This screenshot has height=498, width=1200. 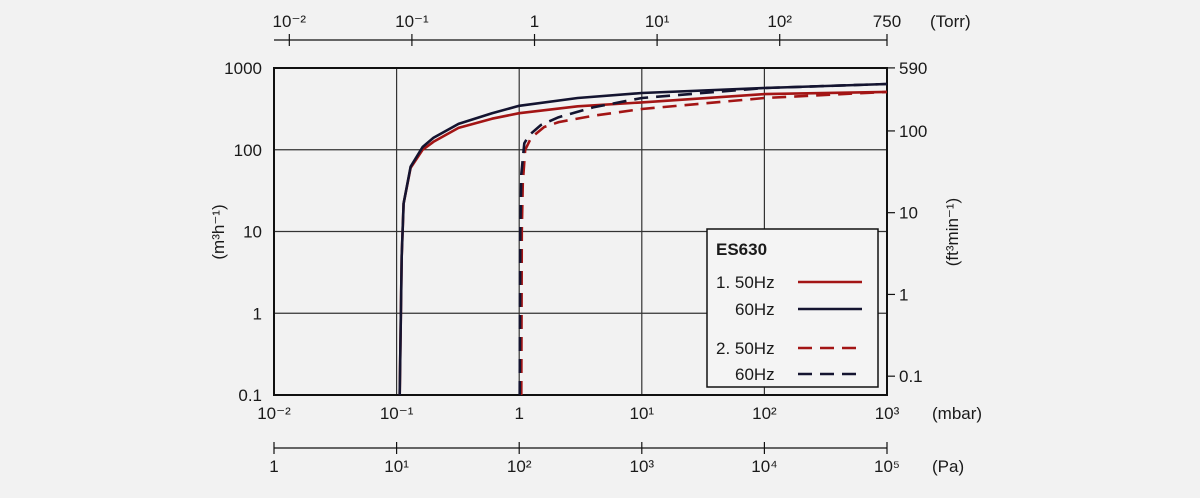 What do you see at coordinates (396, 466) in the screenshot?
I see `pa-tick-label: 10¹` at bounding box center [396, 466].